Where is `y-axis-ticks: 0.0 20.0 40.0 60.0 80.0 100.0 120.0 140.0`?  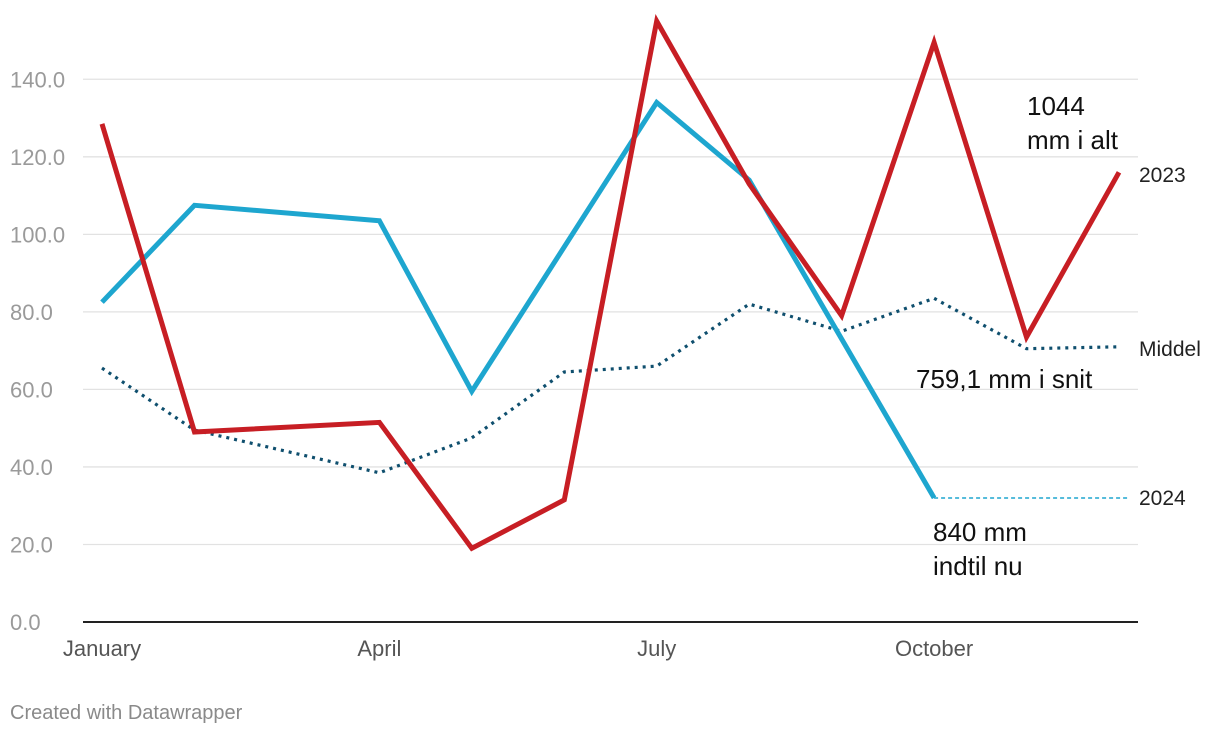 y-axis-ticks: 0.0 20.0 40.0 60.0 80.0 100.0 120.0 140.0 is located at coordinates (37, 351).